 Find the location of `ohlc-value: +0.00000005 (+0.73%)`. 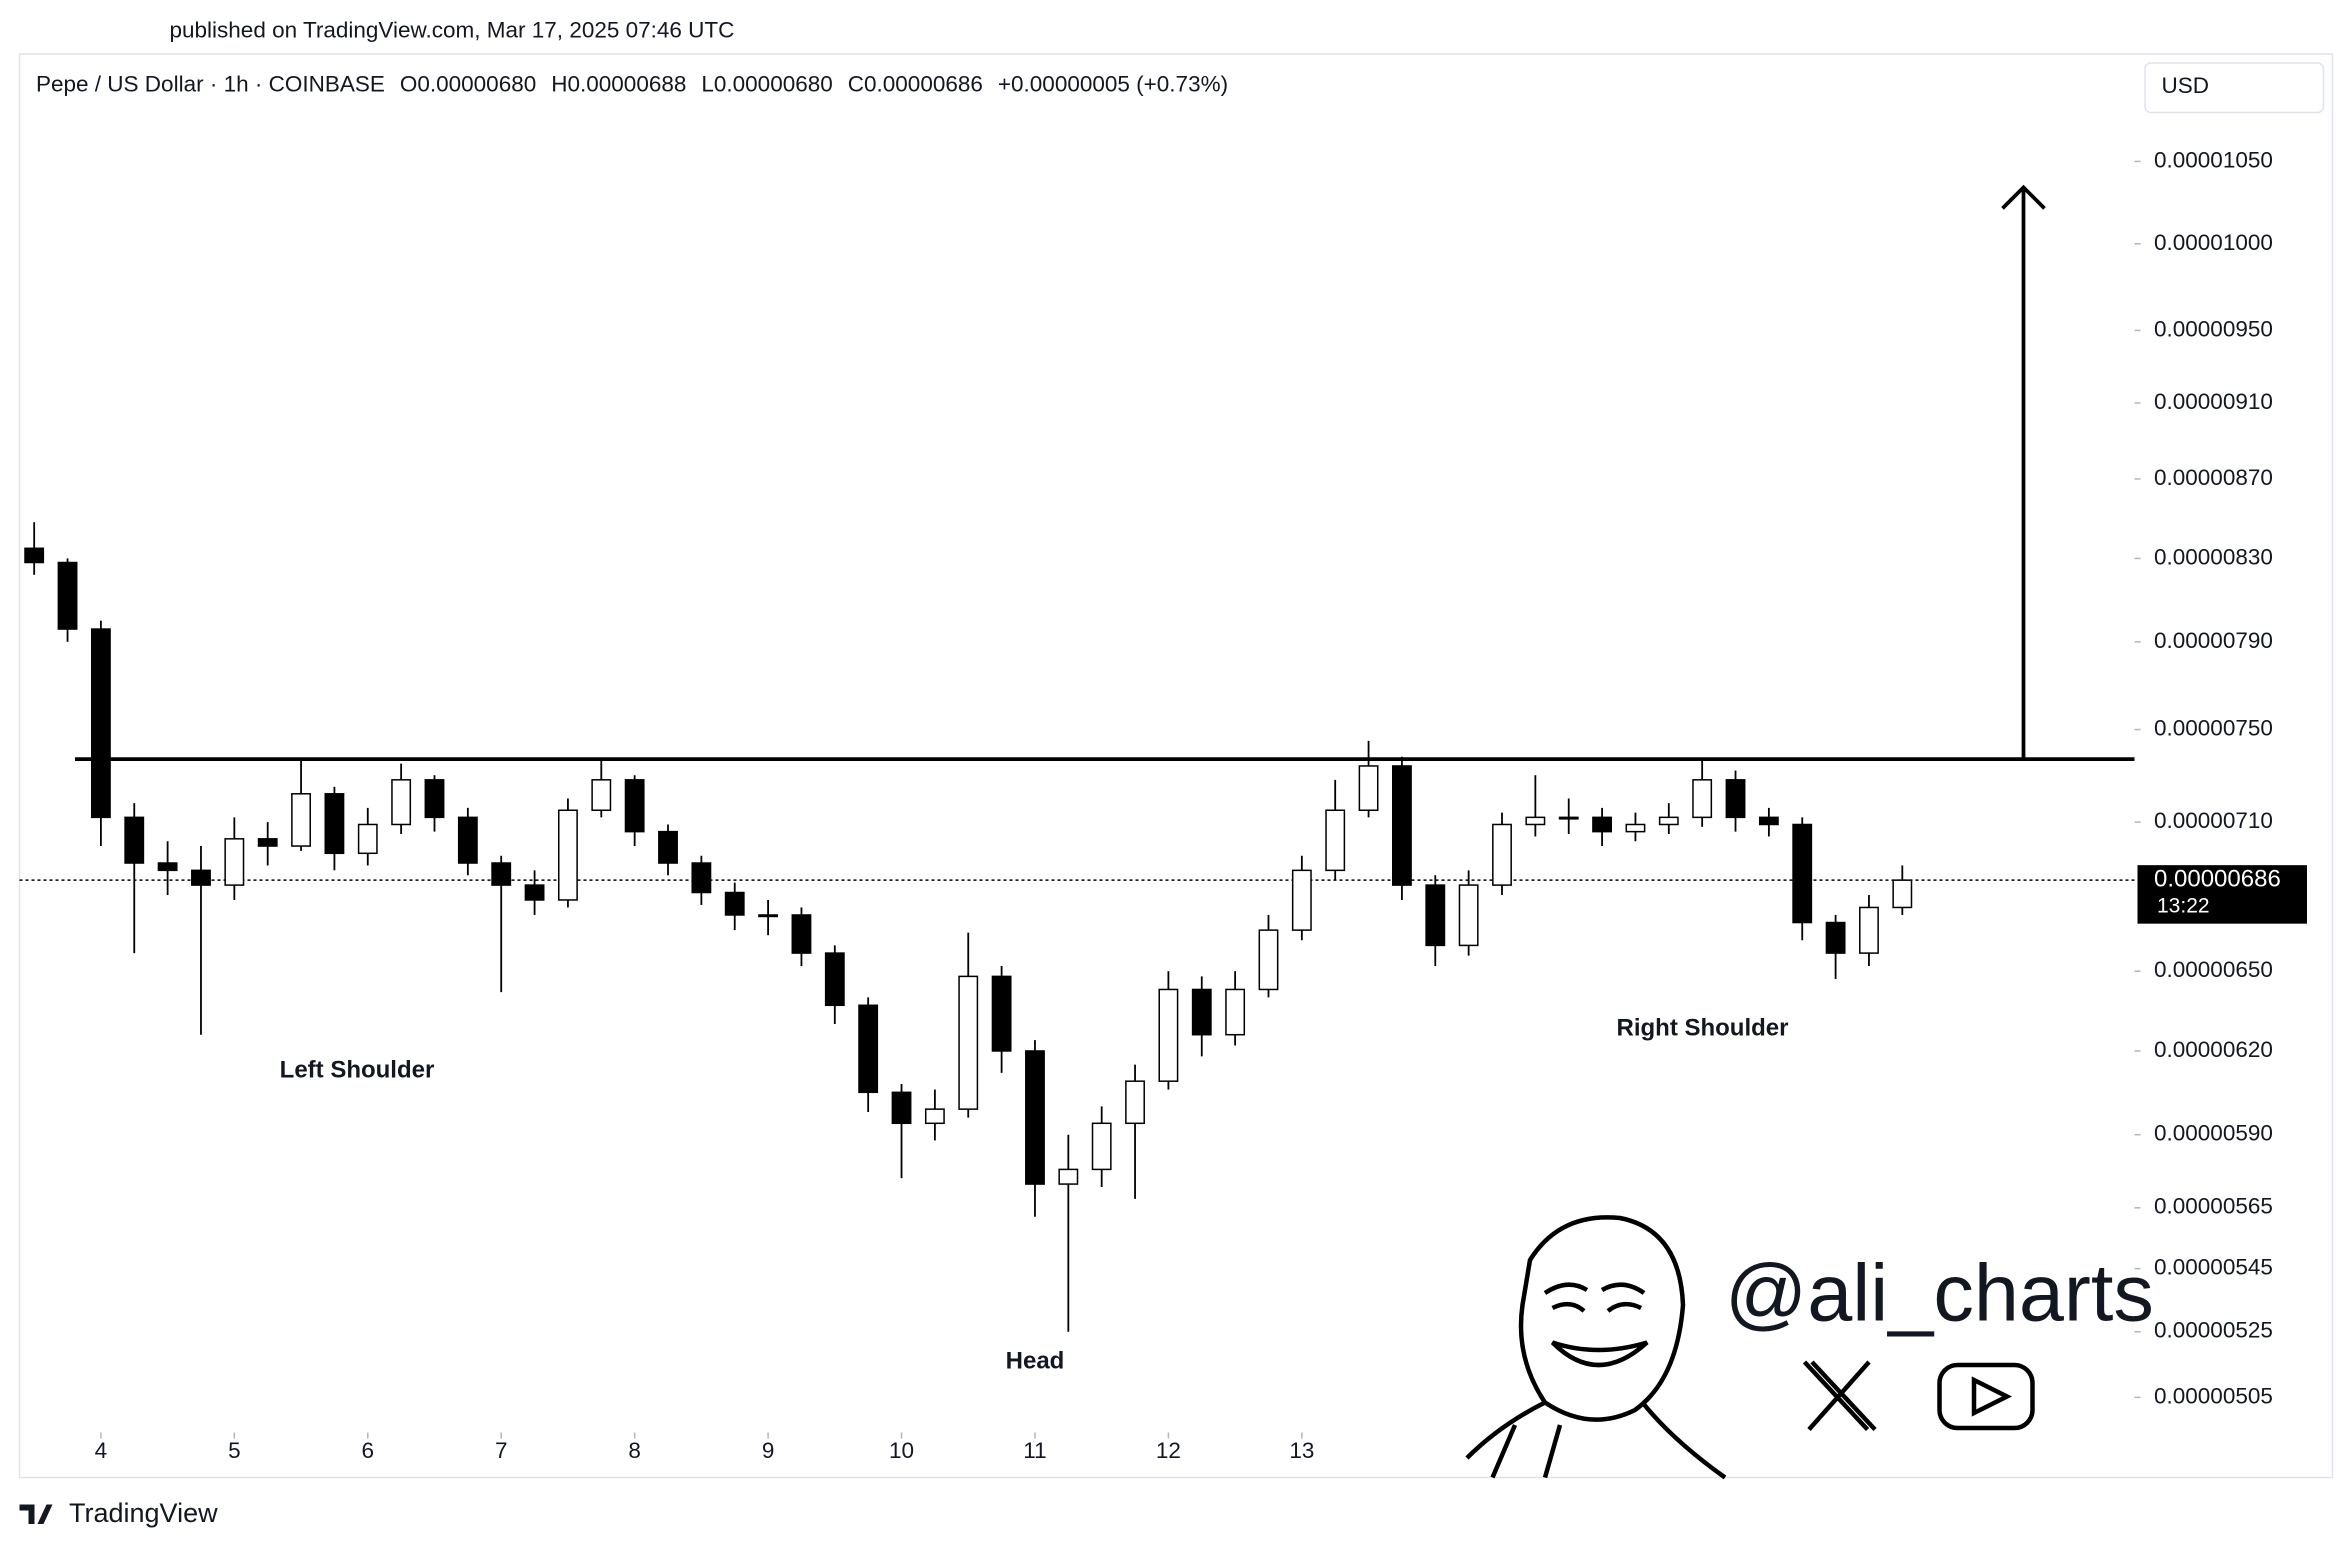

ohlc-value: +0.00000005 (+0.73%) is located at coordinates (1113, 83).